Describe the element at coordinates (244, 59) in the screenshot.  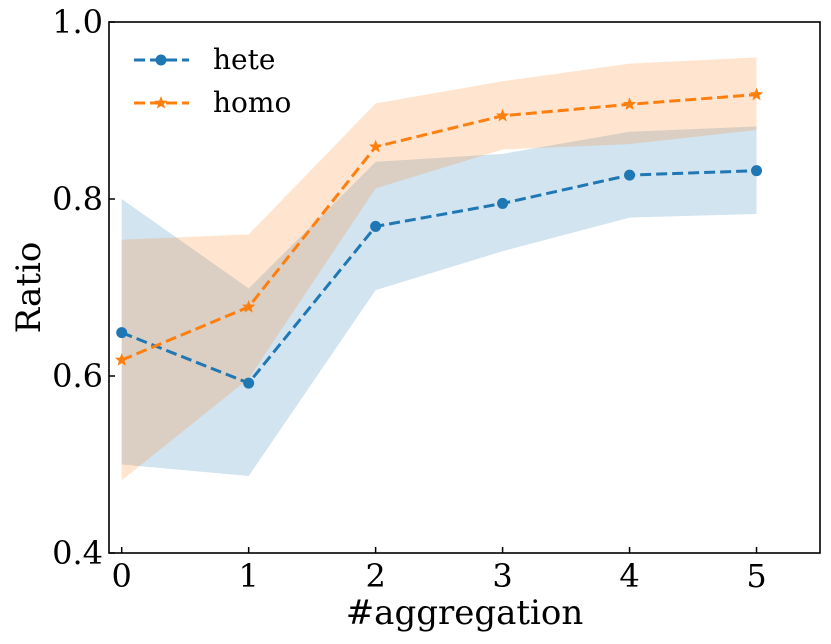
I see `legend-label-hete: hete` at that location.